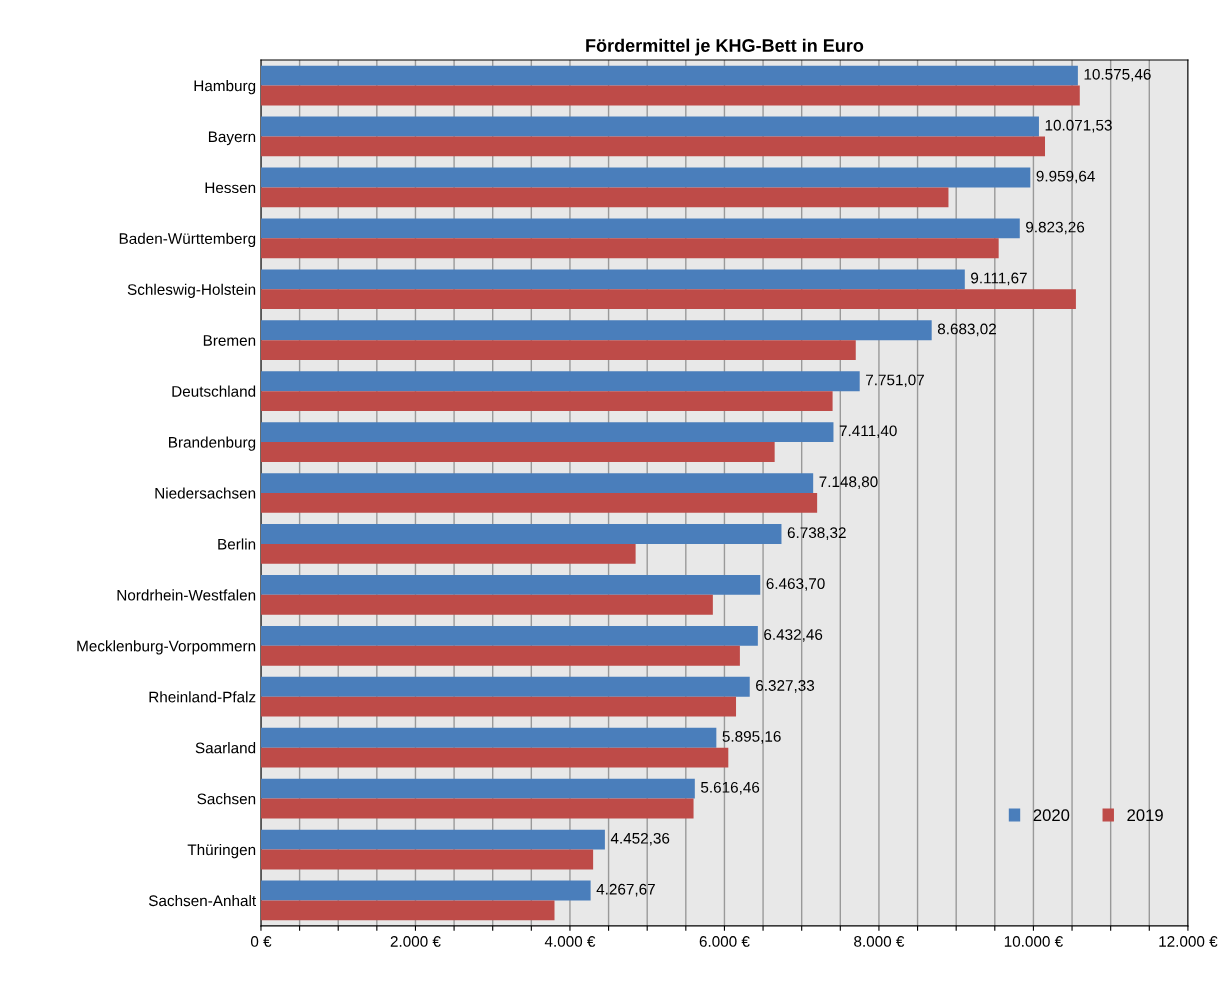  What do you see at coordinates (225, 87) in the screenshot?
I see `y-tick-label: Hamburg` at bounding box center [225, 87].